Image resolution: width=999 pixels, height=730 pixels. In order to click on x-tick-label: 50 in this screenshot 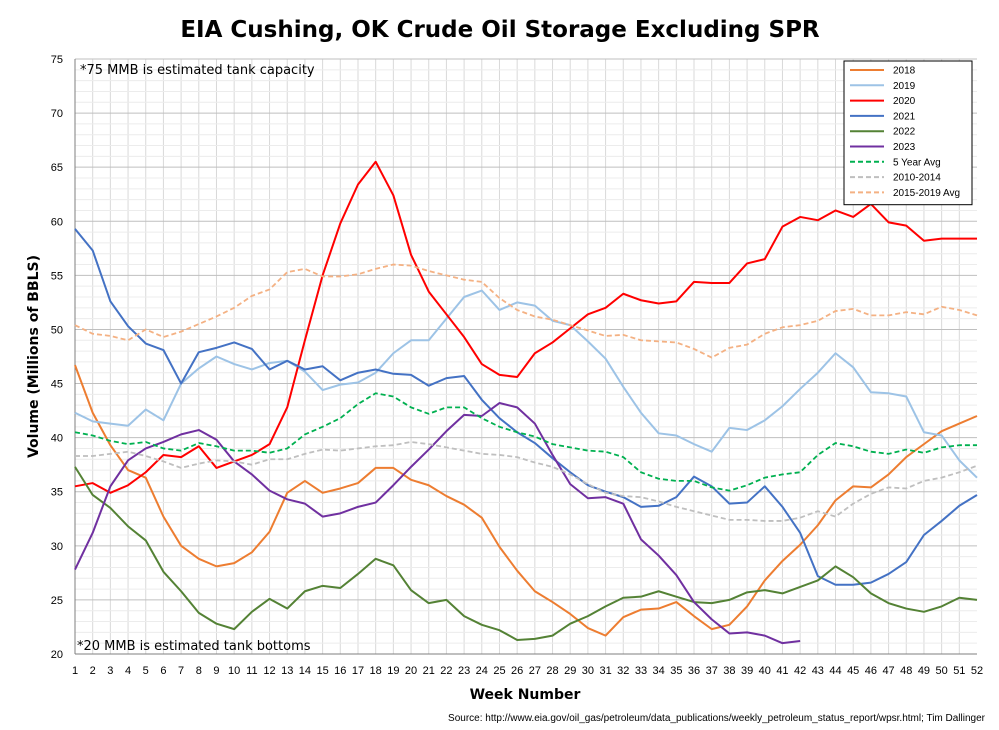, I will do `click(942, 671)`.